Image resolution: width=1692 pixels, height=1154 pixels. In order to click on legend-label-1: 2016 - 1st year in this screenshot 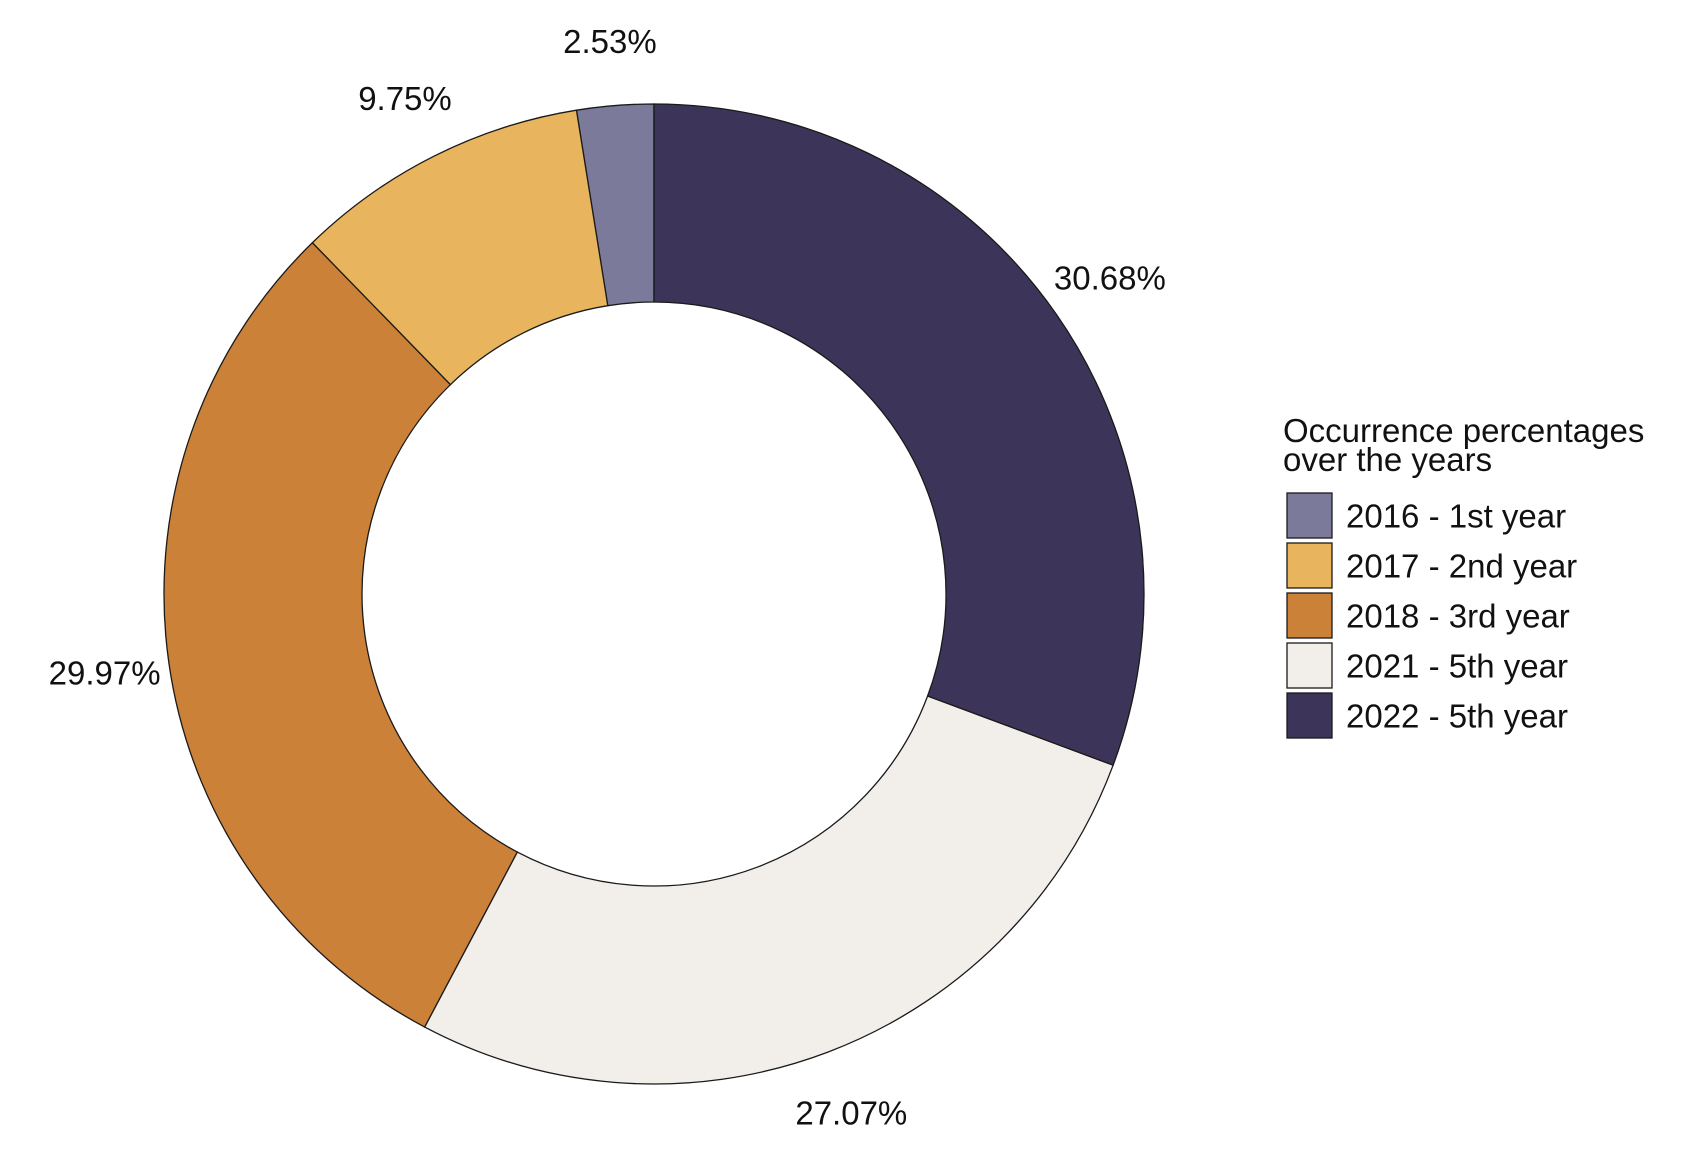, I will do `click(1456, 516)`.